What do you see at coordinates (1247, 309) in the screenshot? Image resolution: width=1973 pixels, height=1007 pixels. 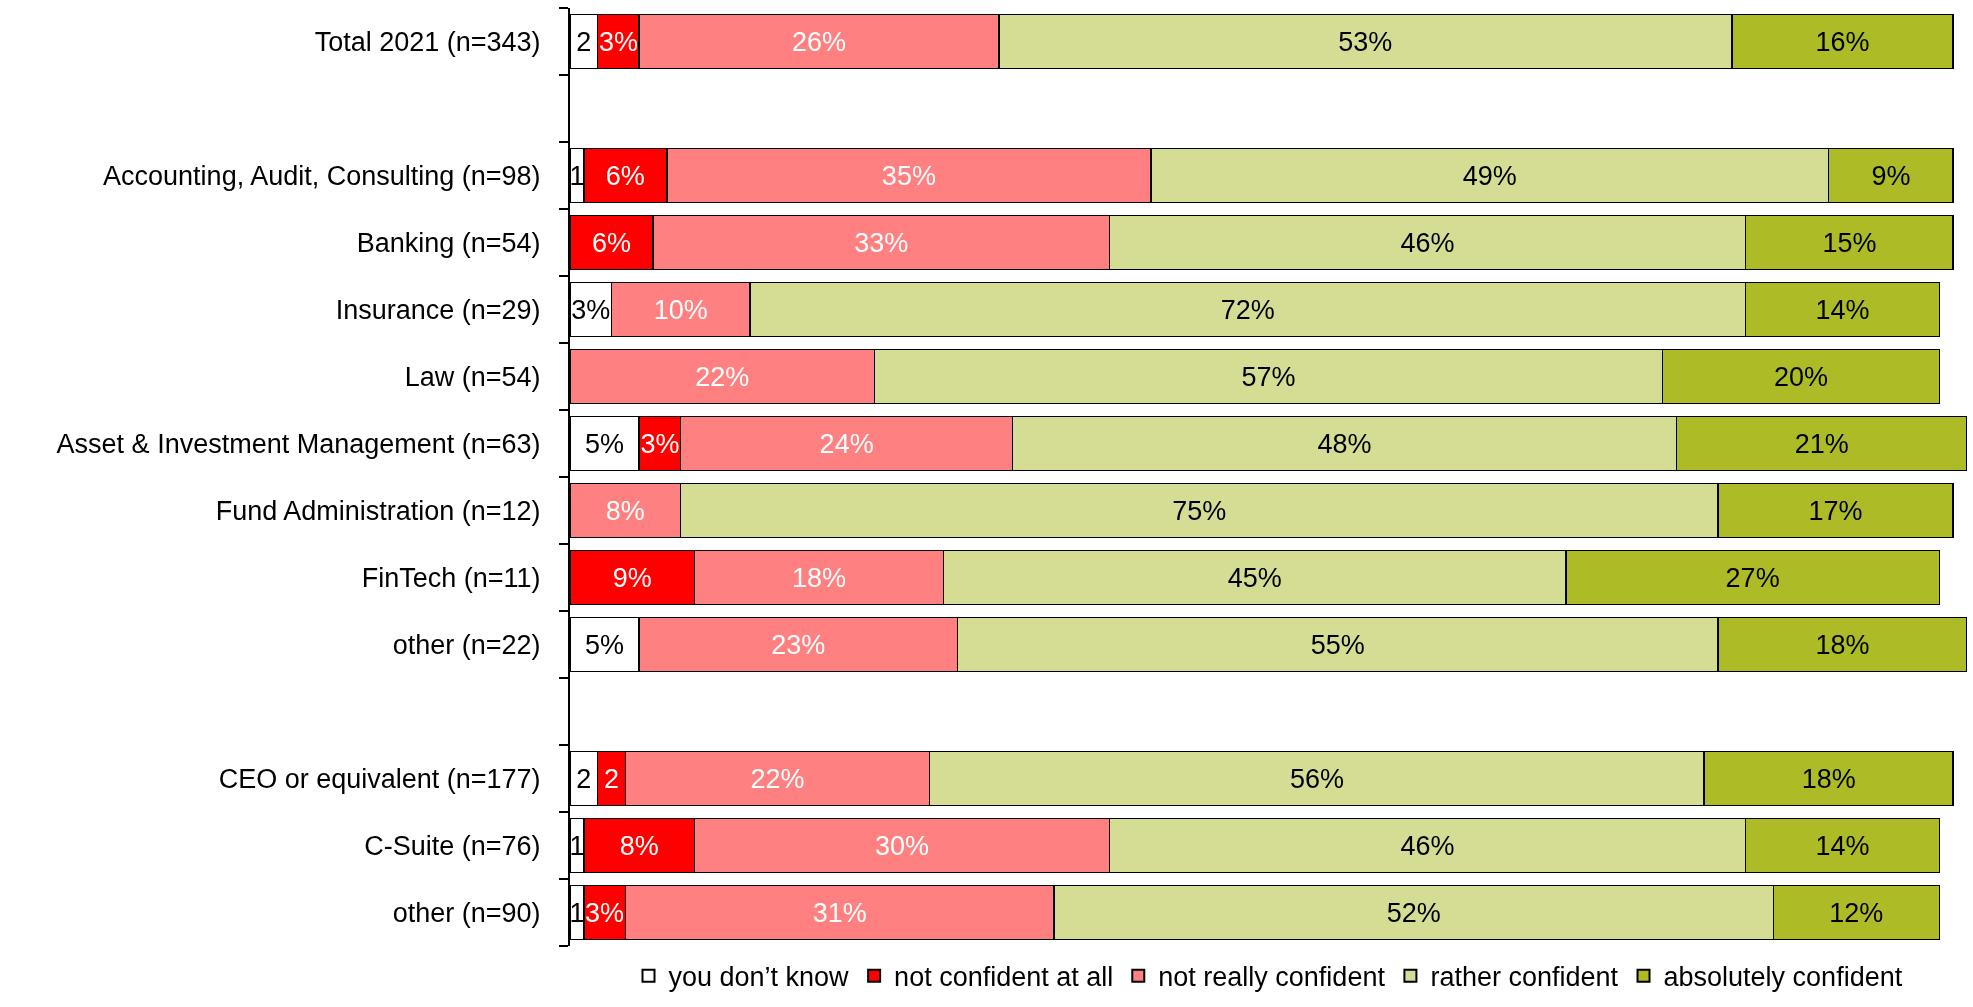 I see `data-label: 72%` at bounding box center [1247, 309].